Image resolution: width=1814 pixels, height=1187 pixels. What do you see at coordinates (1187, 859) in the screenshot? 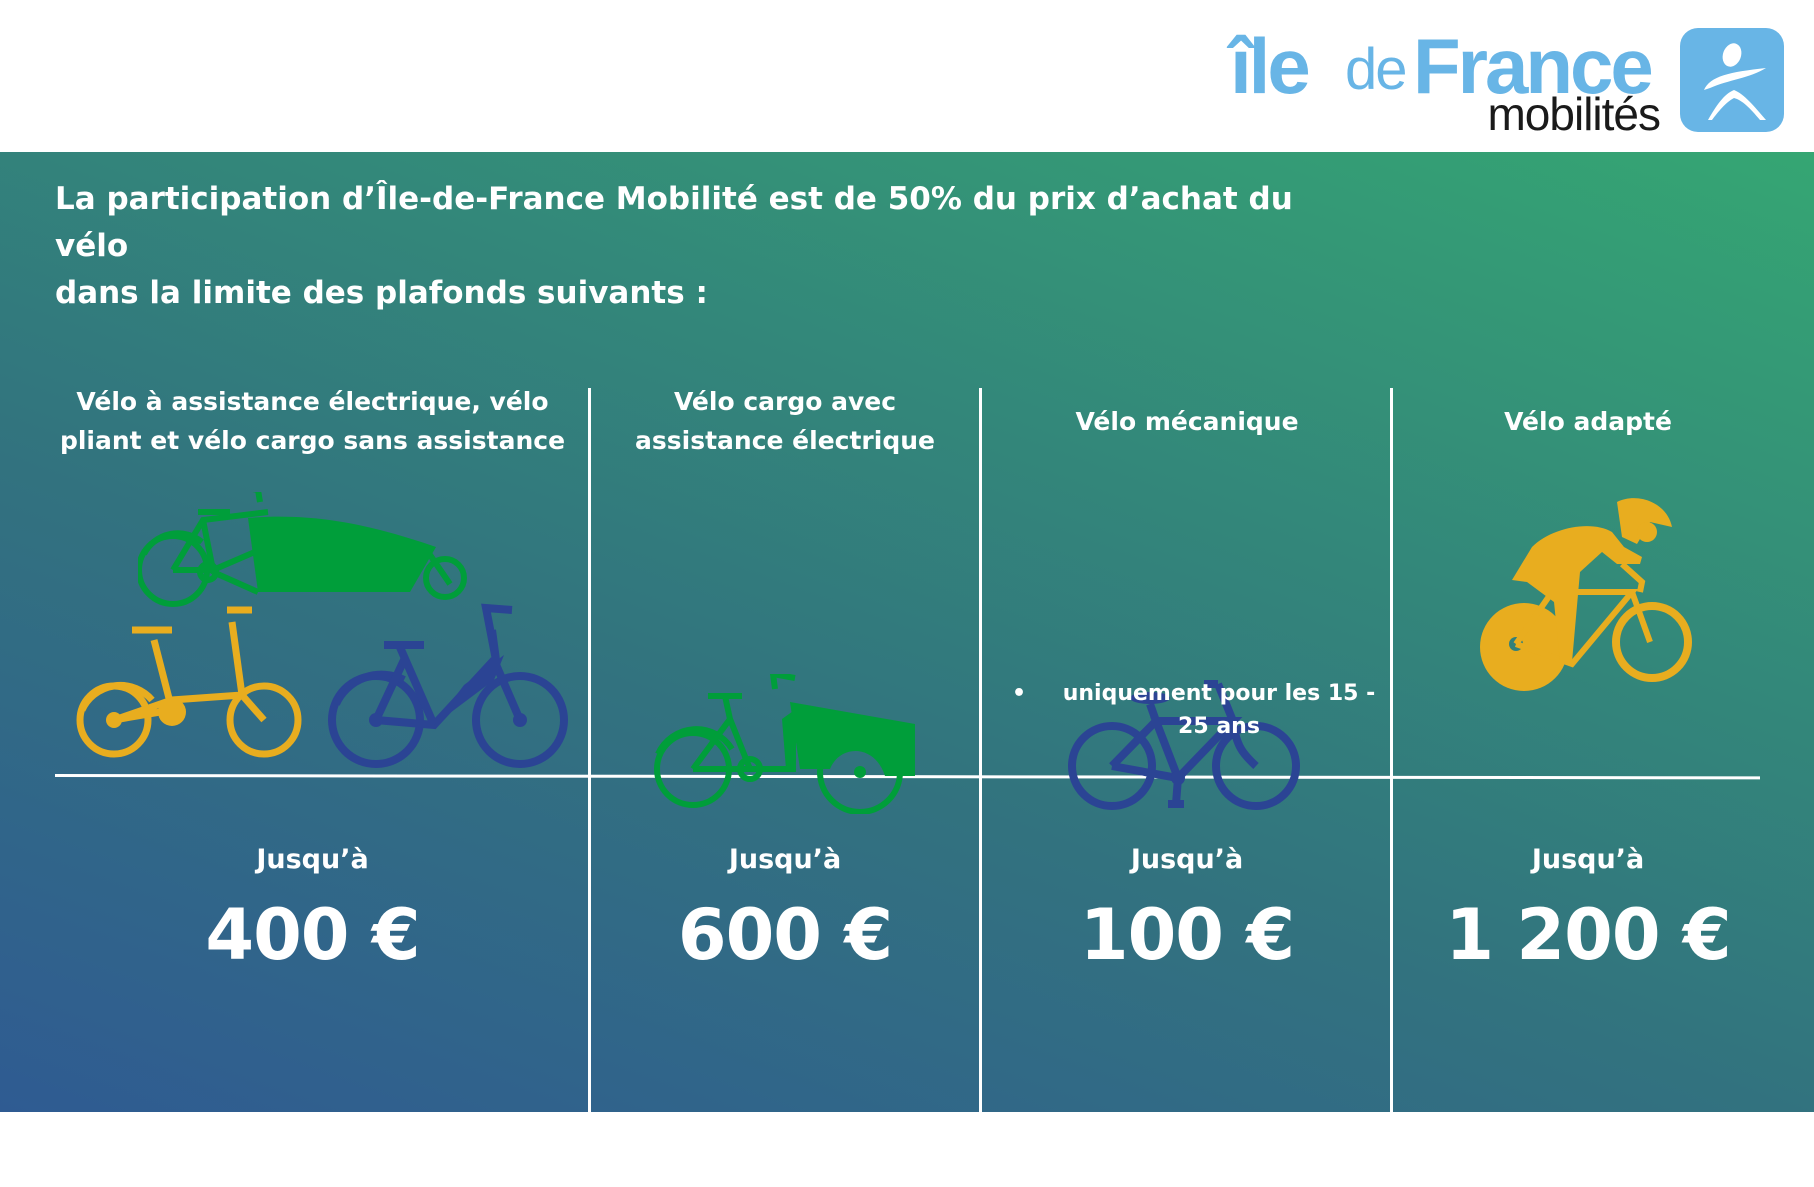
I see `ceiling-prefix-3: Jusqu’à` at bounding box center [1187, 859].